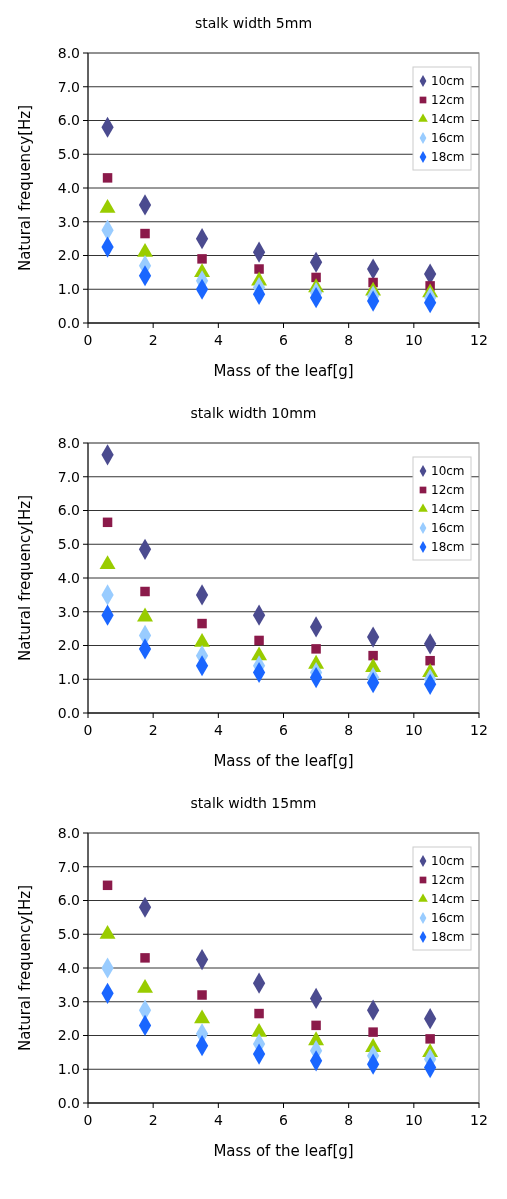 The height and width of the screenshot is (1199, 507). I want to click on chart-title: stalk width 5mm, so click(253, 23).